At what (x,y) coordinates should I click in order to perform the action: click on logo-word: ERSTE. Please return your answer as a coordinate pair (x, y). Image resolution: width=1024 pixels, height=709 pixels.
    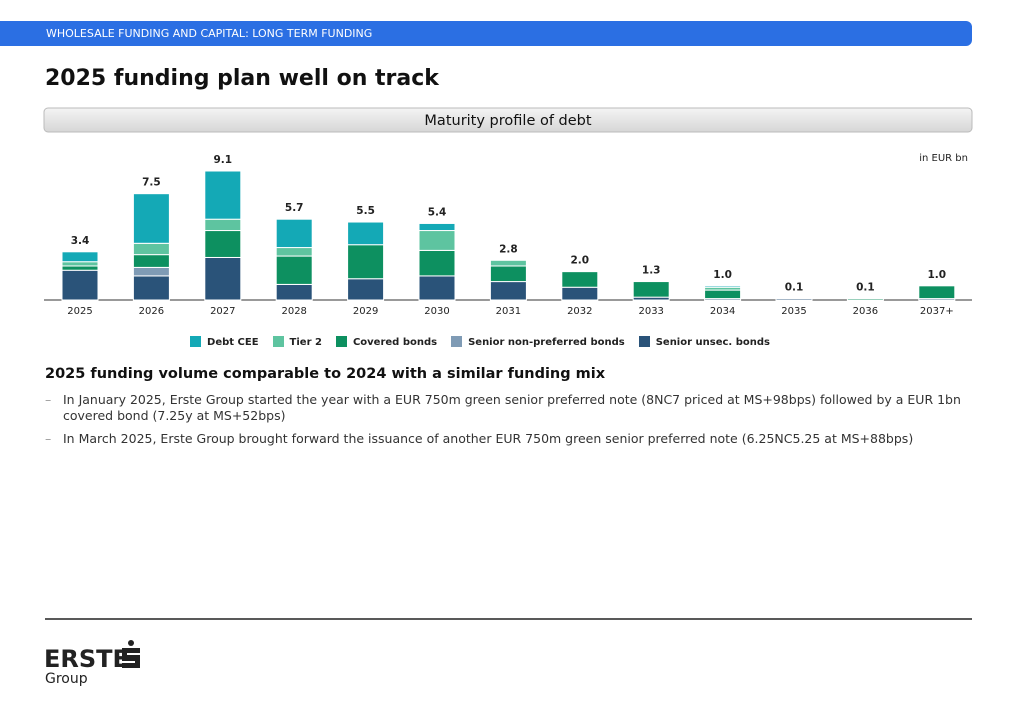
    Looking at the image, I should click on (86, 659).